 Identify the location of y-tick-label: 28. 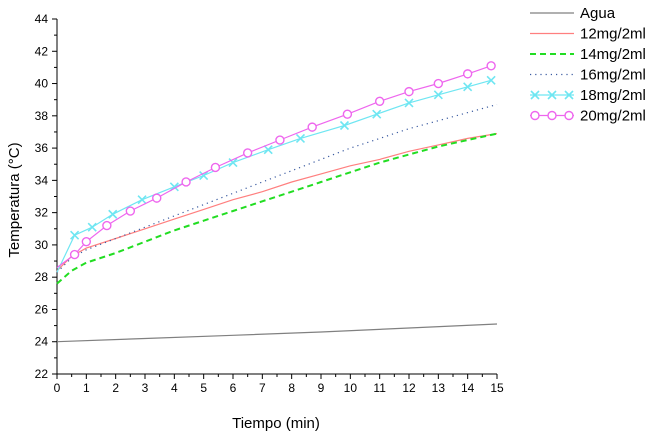
(42, 277).